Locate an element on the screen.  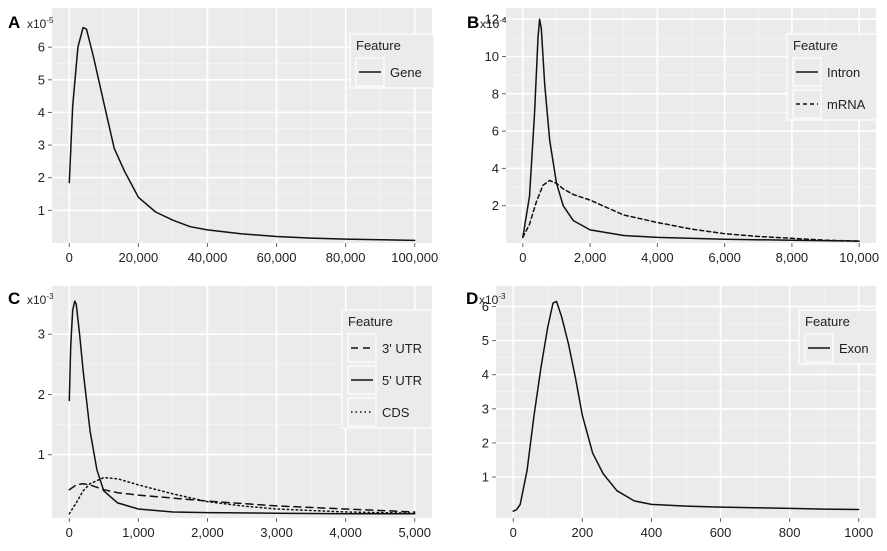
legend: Feature Gene is located at coordinates (392, 61).